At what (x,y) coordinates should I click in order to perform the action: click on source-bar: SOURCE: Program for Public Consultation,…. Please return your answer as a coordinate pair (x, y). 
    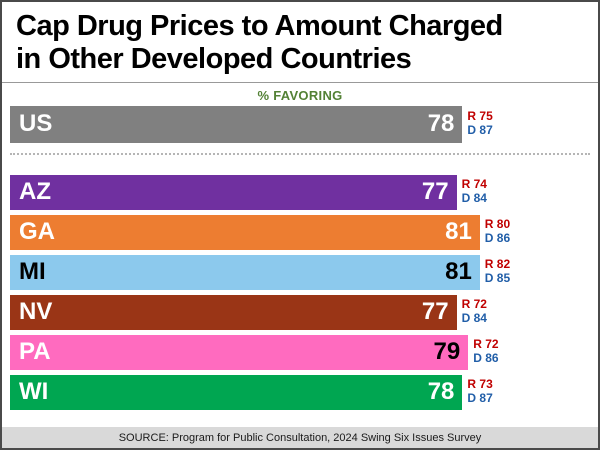
    Looking at the image, I should click on (300, 437).